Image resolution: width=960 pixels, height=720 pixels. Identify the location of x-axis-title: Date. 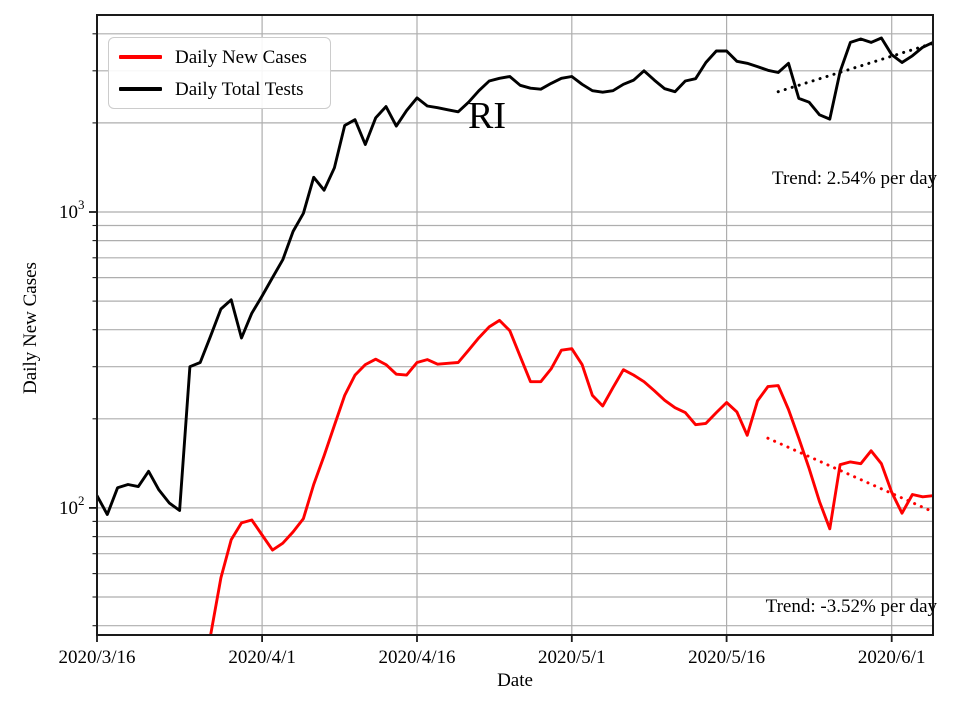
(515, 680).